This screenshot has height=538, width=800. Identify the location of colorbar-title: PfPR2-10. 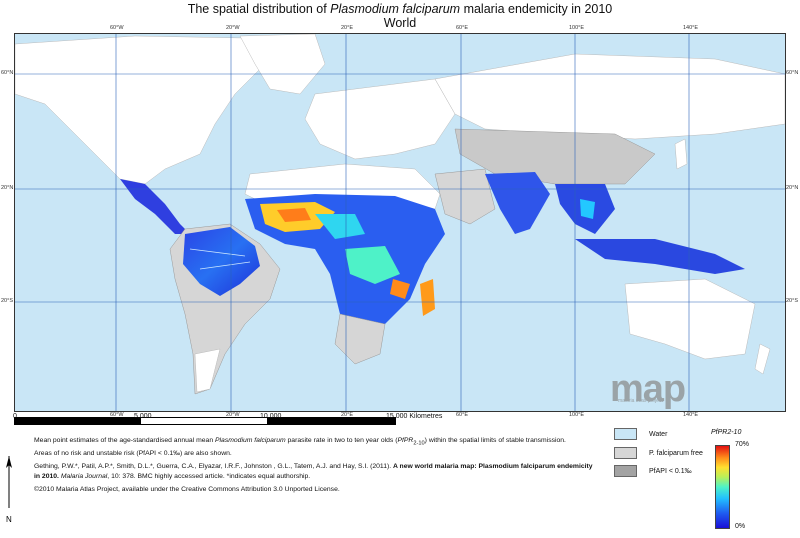
(726, 432).